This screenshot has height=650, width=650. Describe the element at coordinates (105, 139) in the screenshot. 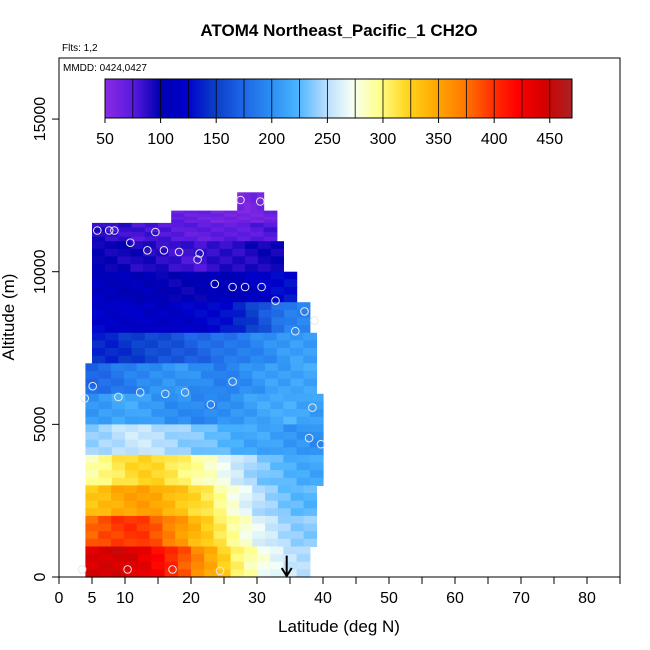

I see `colorbar-tick-label: 50` at that location.